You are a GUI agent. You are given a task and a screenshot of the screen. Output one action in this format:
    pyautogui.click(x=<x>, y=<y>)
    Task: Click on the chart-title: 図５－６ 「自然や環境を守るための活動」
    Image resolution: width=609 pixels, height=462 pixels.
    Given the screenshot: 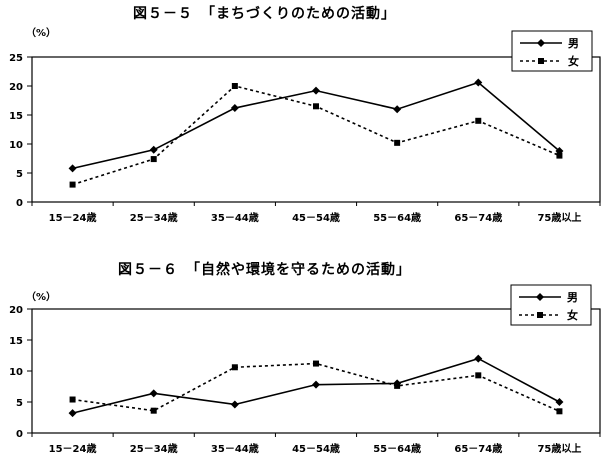 What is the action you would take?
    pyautogui.click(x=264, y=270)
    